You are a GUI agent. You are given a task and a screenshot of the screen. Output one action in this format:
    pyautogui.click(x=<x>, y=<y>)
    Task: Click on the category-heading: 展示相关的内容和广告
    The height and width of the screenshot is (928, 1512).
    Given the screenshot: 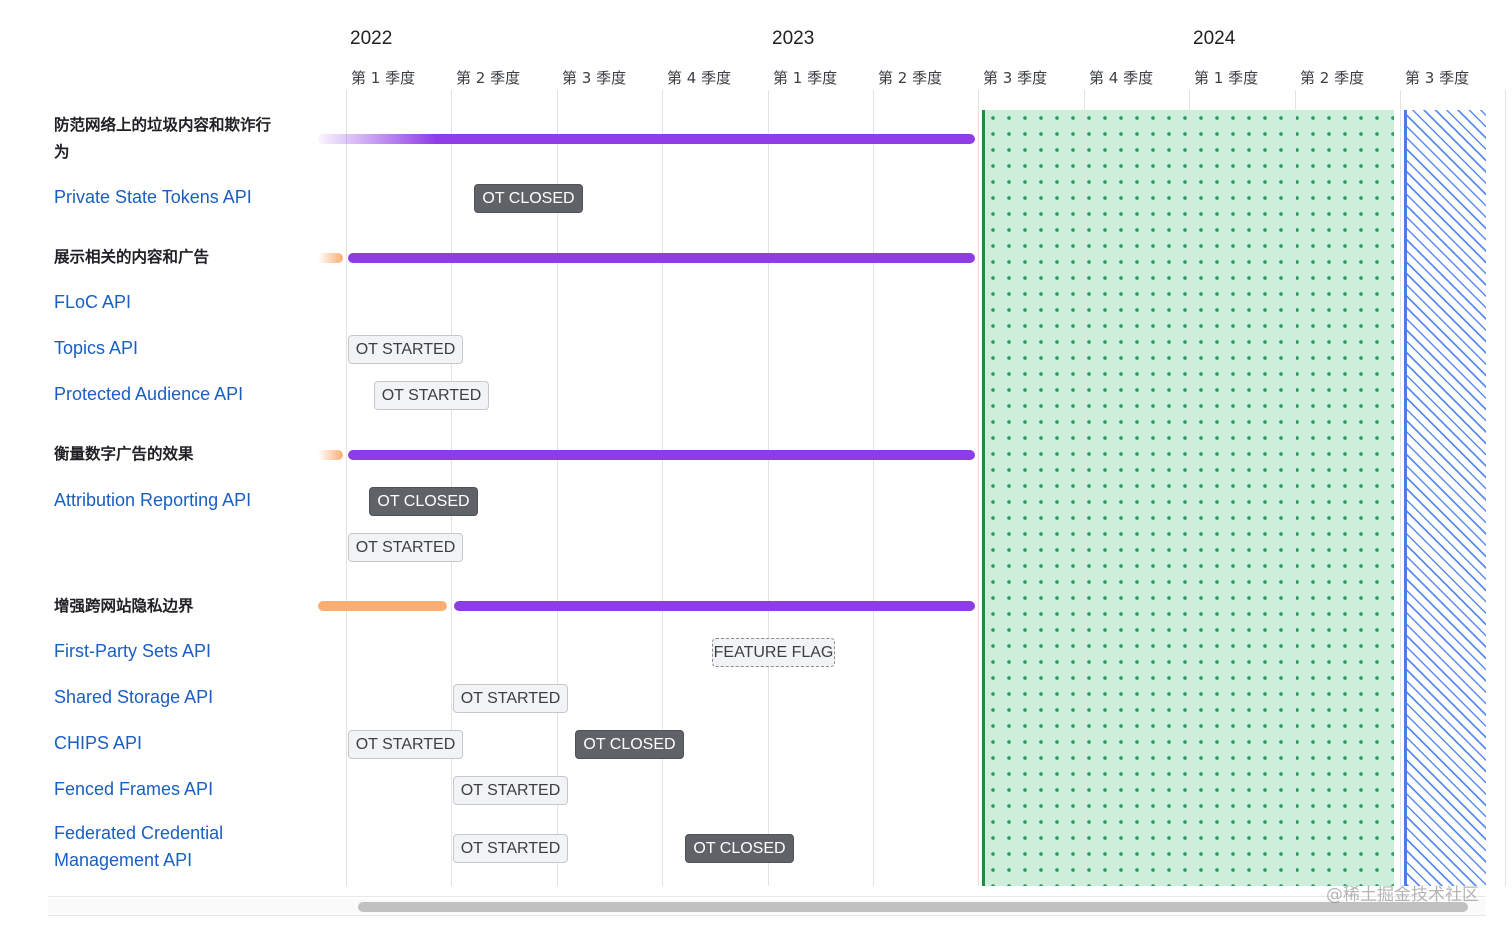 What is the action you would take?
    pyautogui.click(x=132, y=257)
    